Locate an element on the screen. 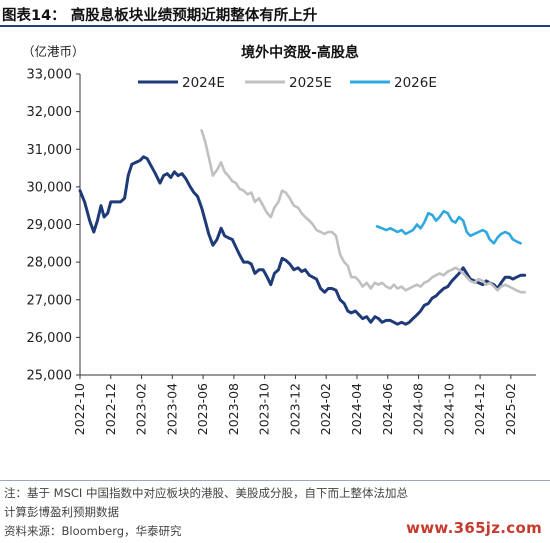 Image resolution: width=550 pixels, height=543 pixels. watermark: www.365jz.com is located at coordinates (474, 528).